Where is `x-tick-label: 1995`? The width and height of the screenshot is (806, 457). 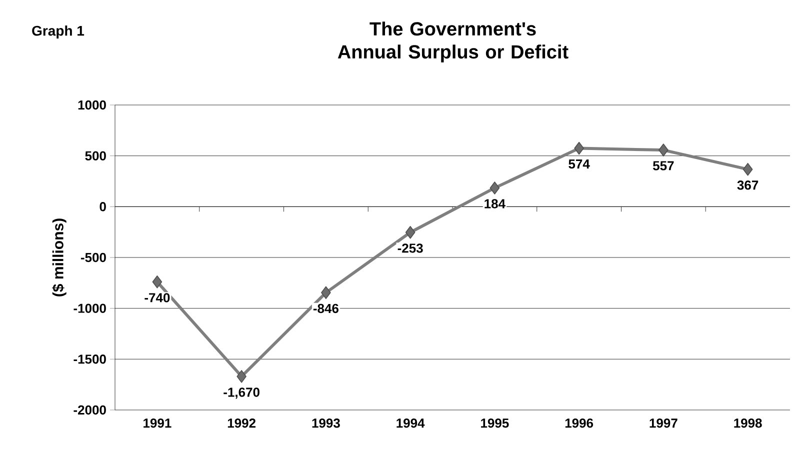 x-tick-label: 1995 is located at coordinates (495, 423).